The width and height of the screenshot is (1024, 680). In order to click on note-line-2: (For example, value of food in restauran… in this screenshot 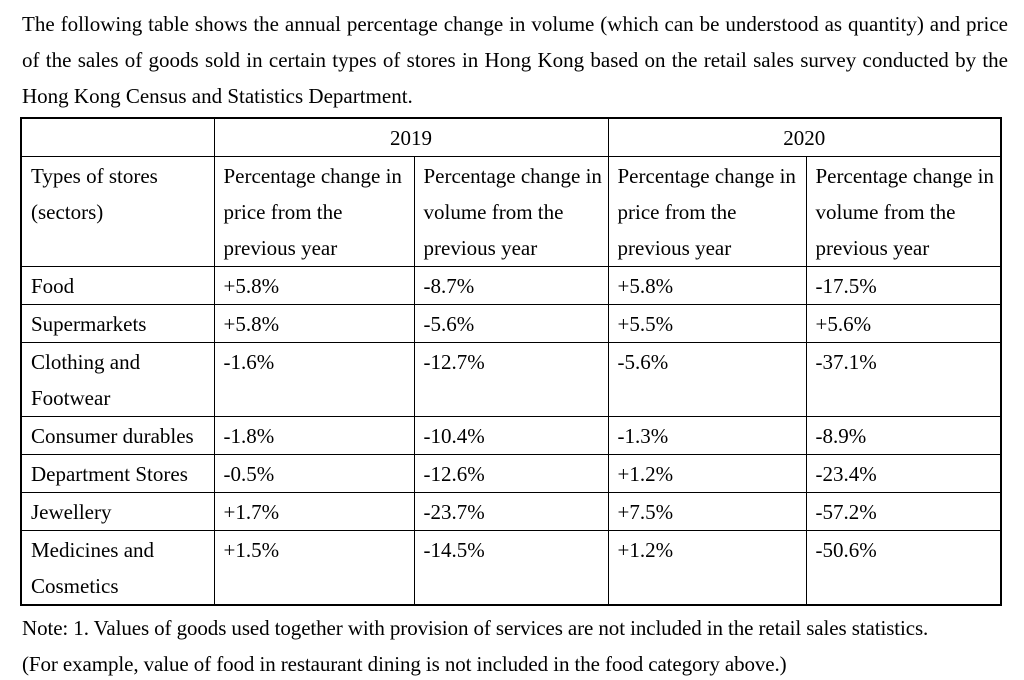, I will do `click(404, 664)`.